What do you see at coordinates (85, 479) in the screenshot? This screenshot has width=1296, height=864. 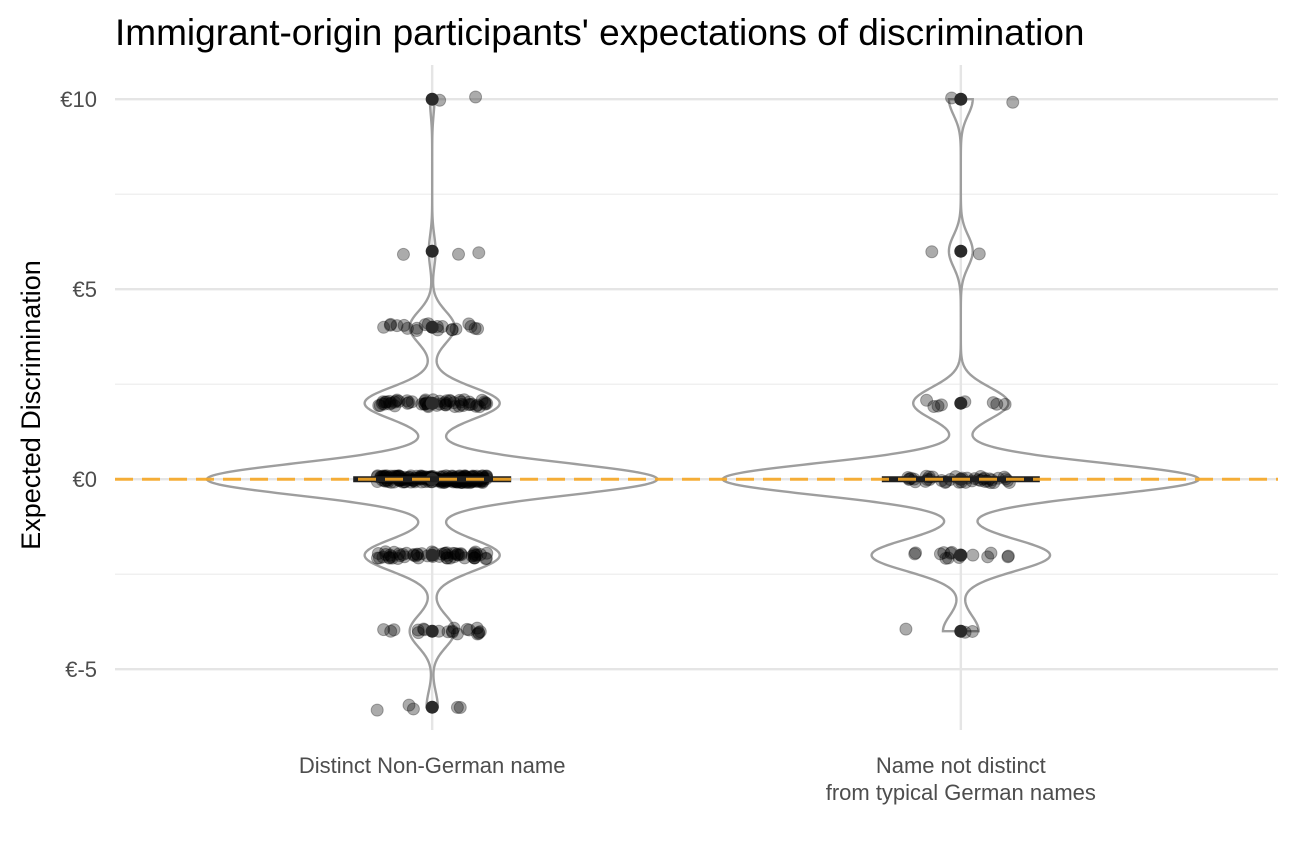 I see `y-tick-label: €0` at bounding box center [85, 479].